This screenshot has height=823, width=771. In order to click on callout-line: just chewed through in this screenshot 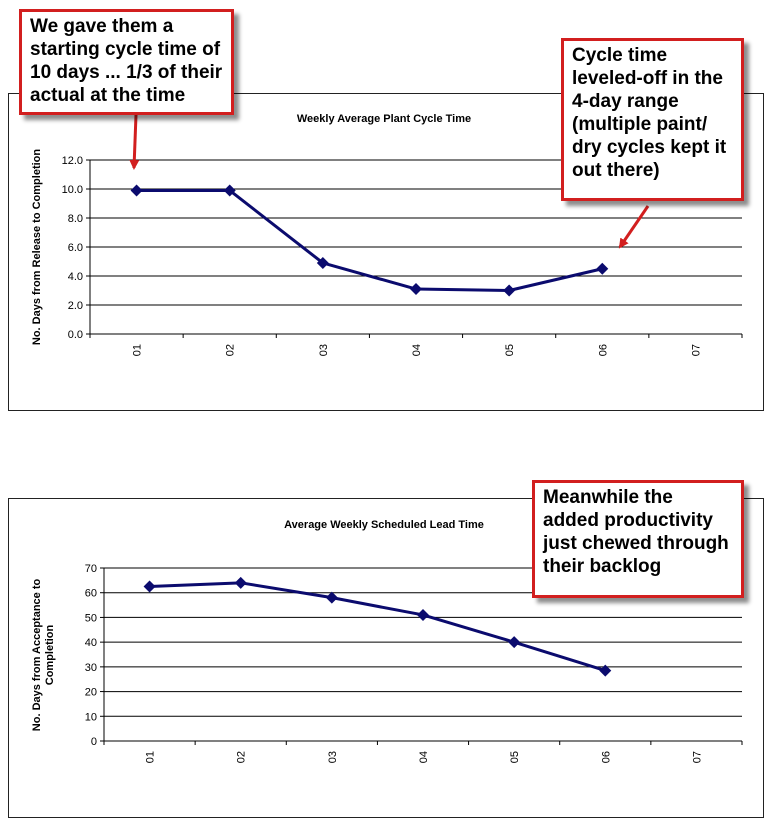, I will do `click(636, 543)`.